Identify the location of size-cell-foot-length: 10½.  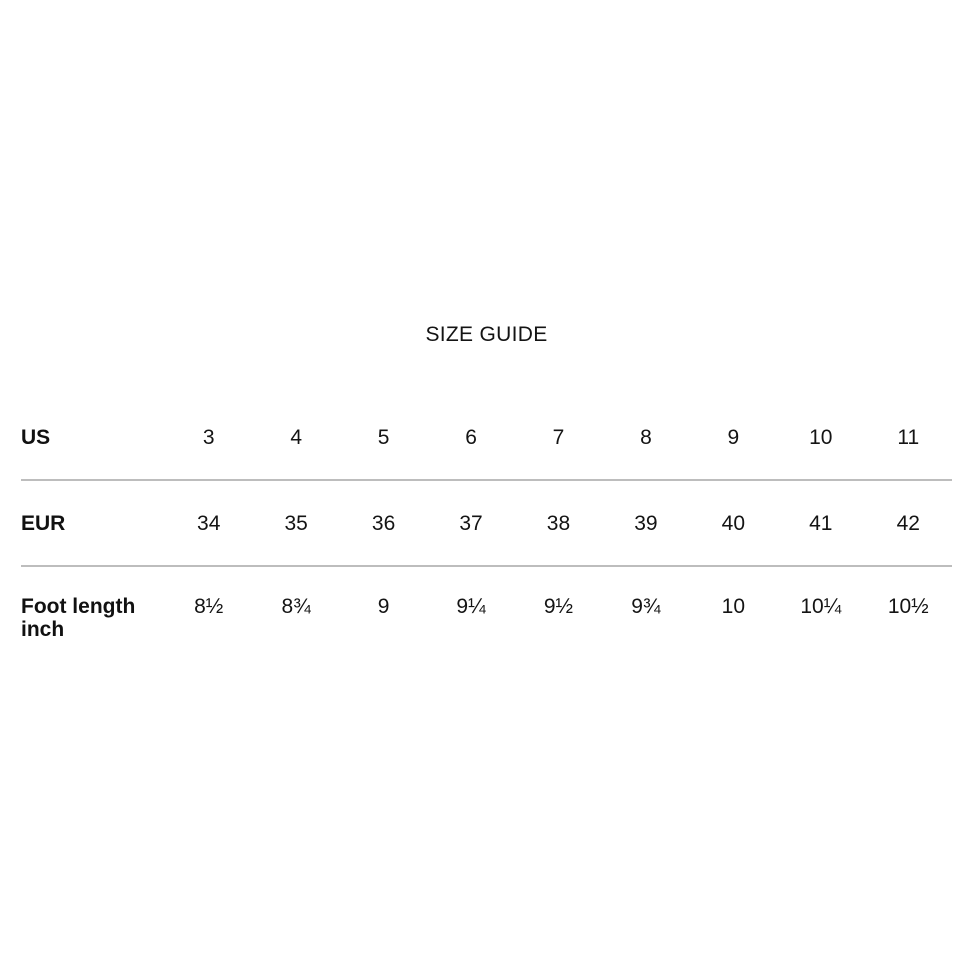
(908, 606).